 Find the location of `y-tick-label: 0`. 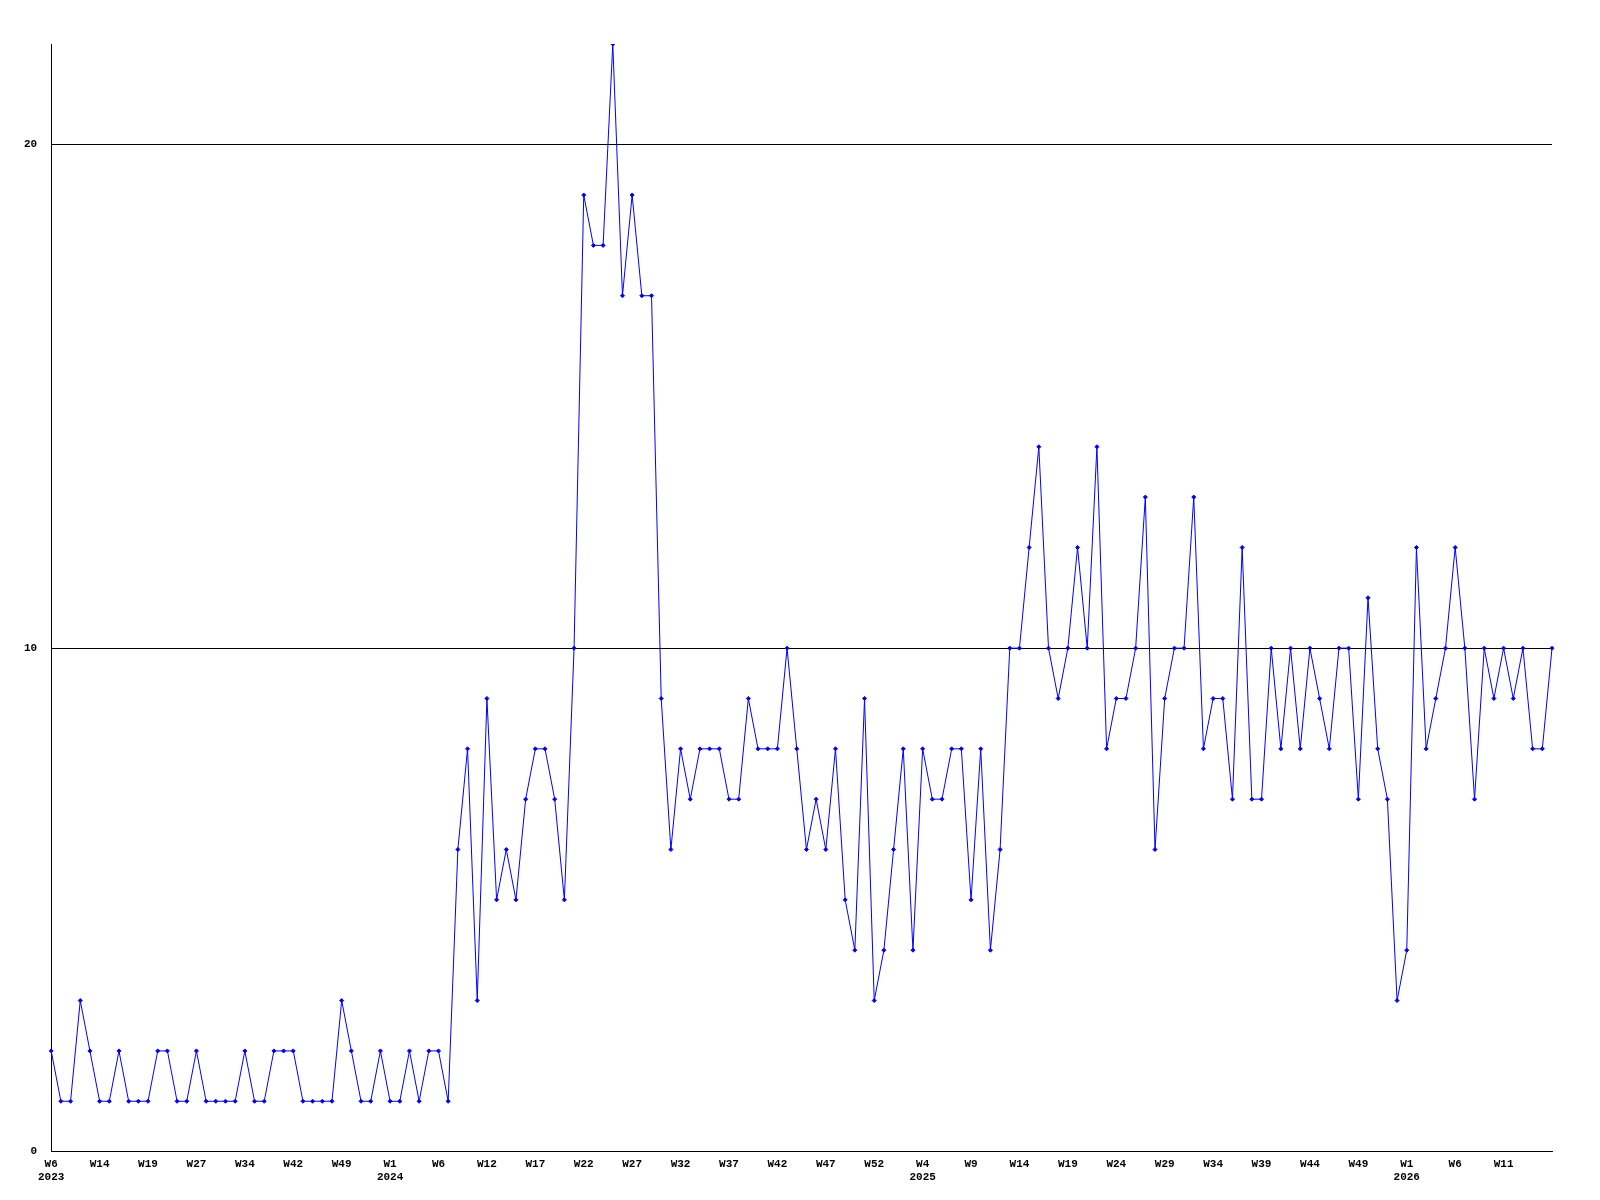

y-tick-label: 0 is located at coordinates (34, 1151).